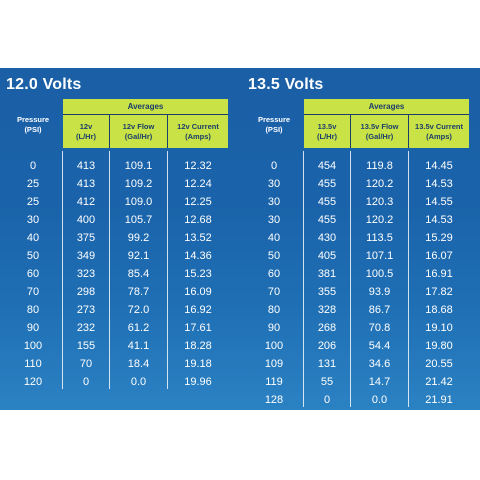  I want to click on column-header: 12v Flow (Gal/Hr), so click(138, 132).